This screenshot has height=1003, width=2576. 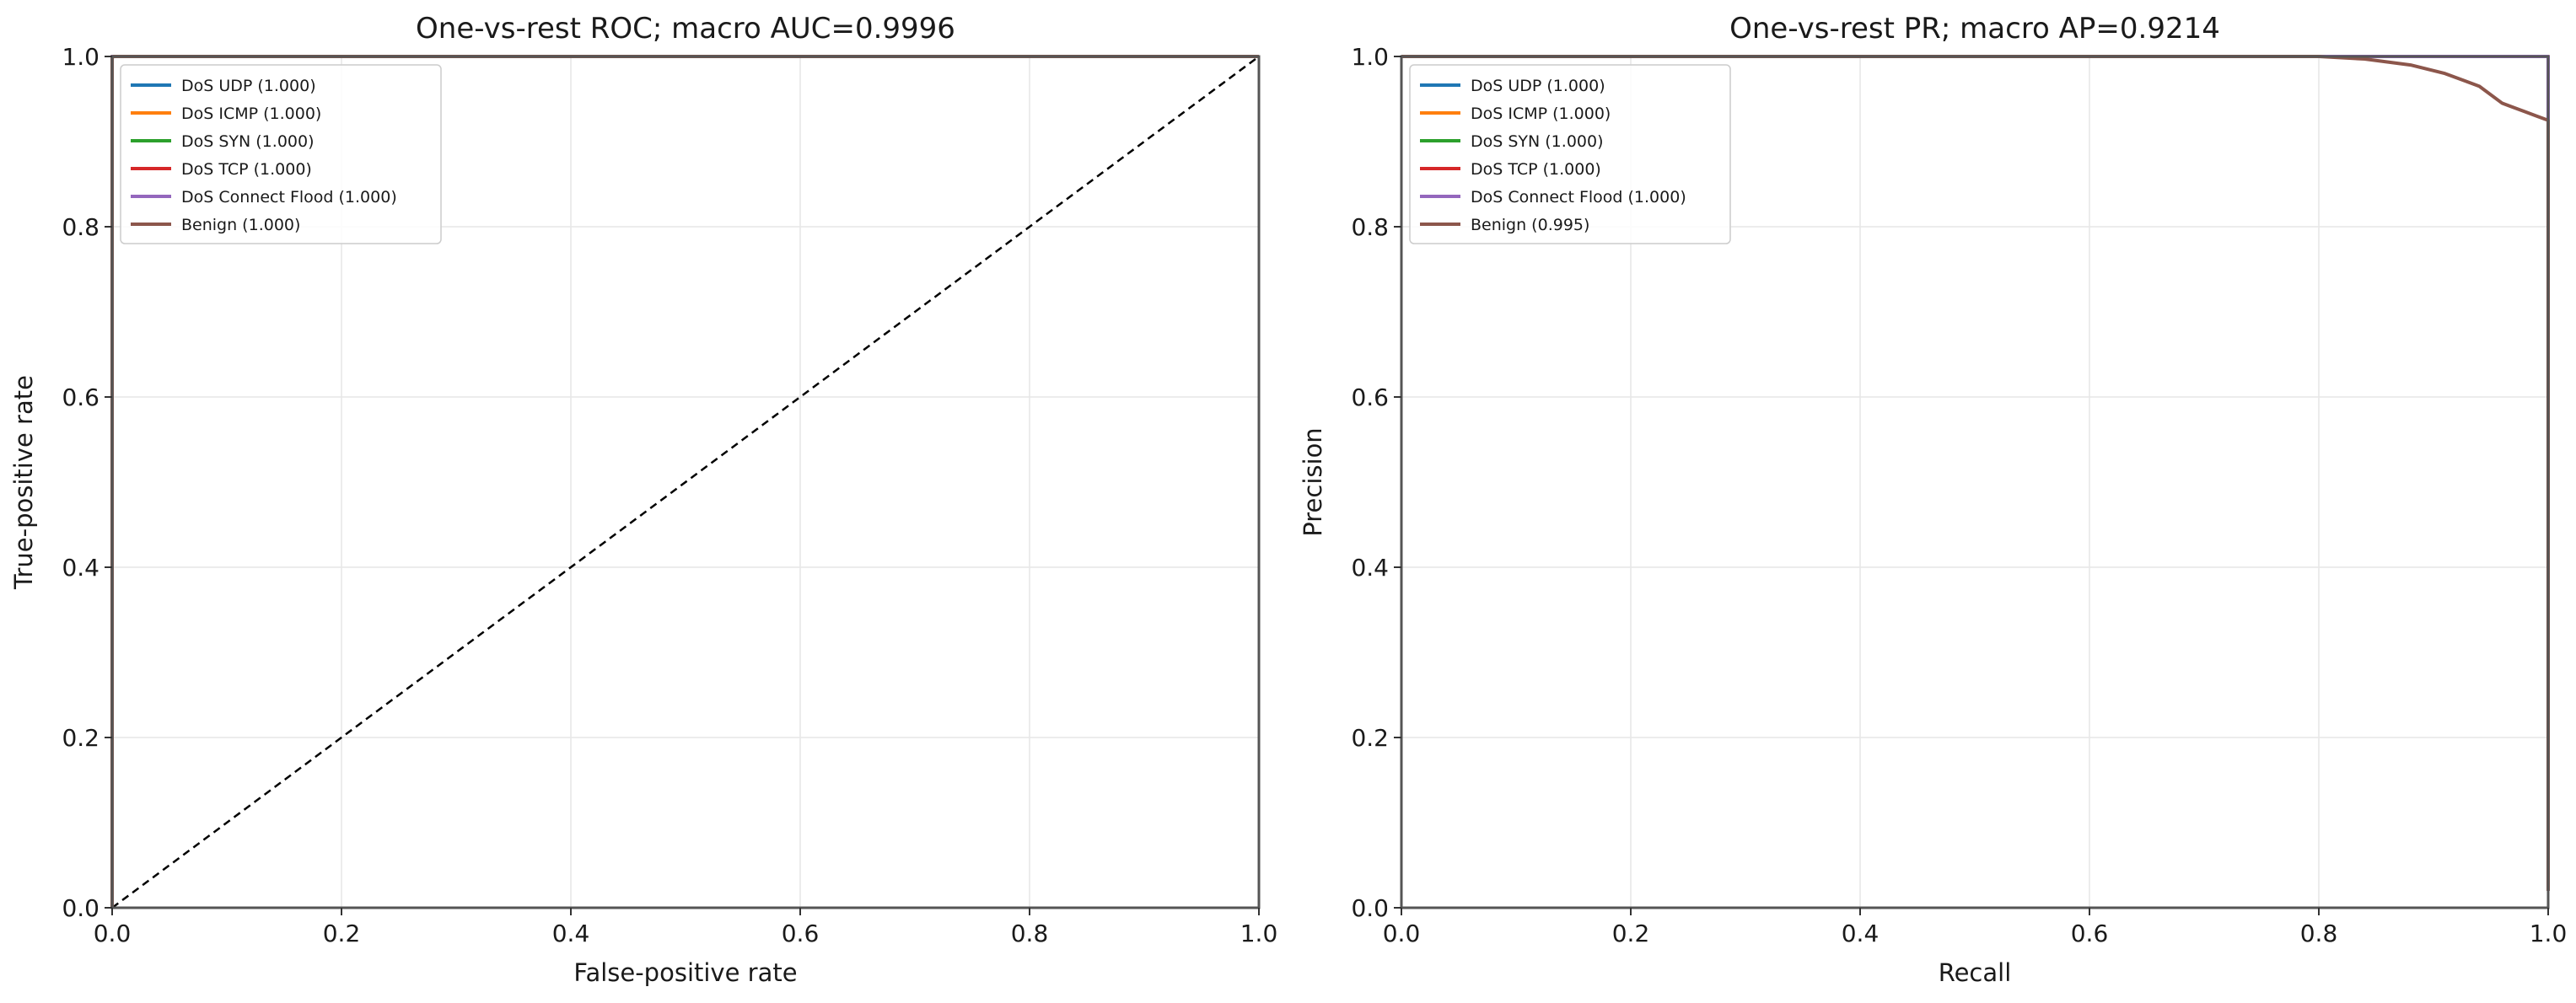 I want to click on y-axis-label: True-positive rate, so click(x=23, y=482).